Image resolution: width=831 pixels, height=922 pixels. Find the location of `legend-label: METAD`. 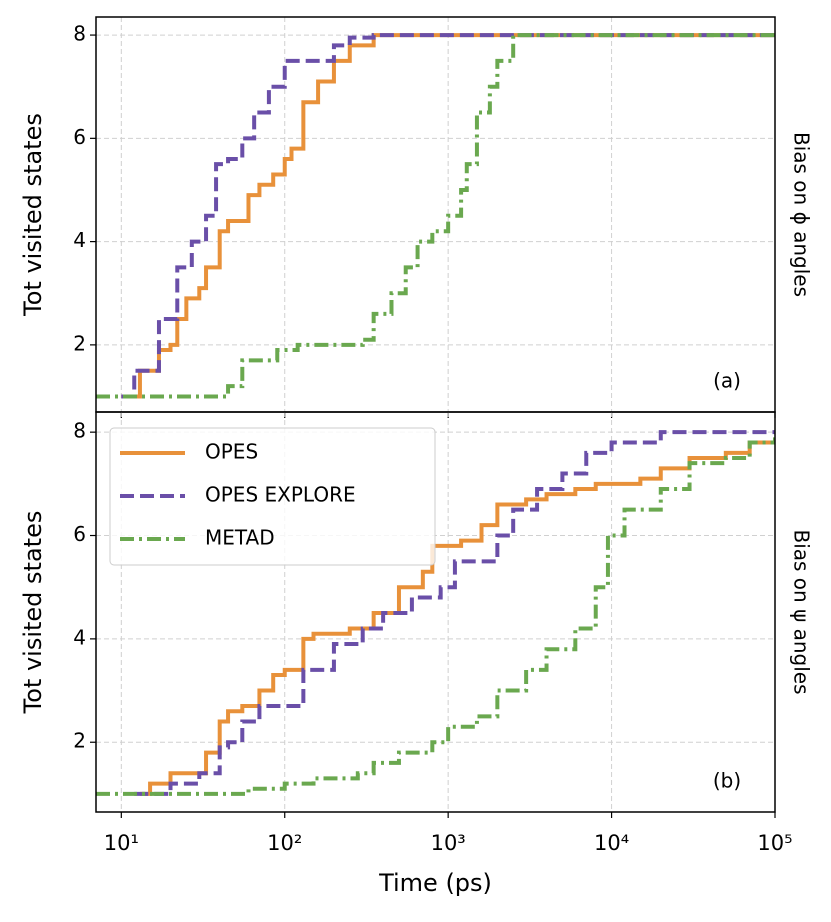

legend-label: METAD is located at coordinates (240, 538).